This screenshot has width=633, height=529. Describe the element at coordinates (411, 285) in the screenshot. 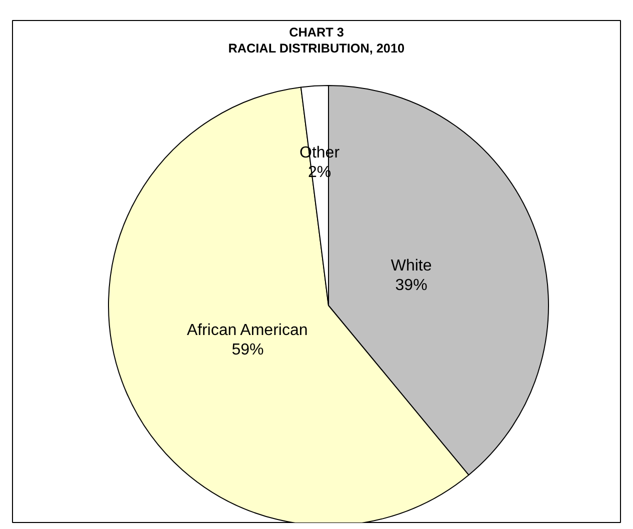

I see `data-label: 39%` at that location.